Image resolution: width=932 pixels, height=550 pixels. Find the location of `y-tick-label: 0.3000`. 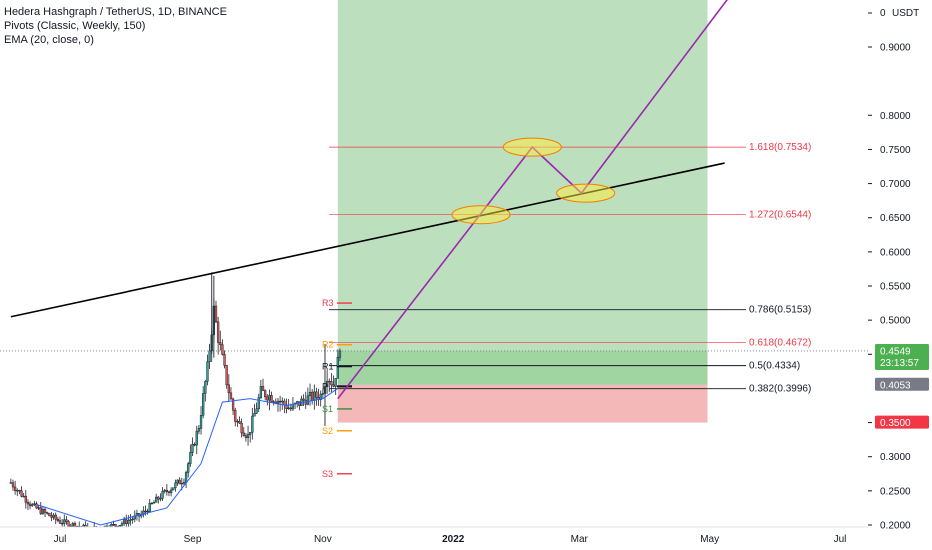

y-tick-label: 0.3000 is located at coordinates (895, 457).